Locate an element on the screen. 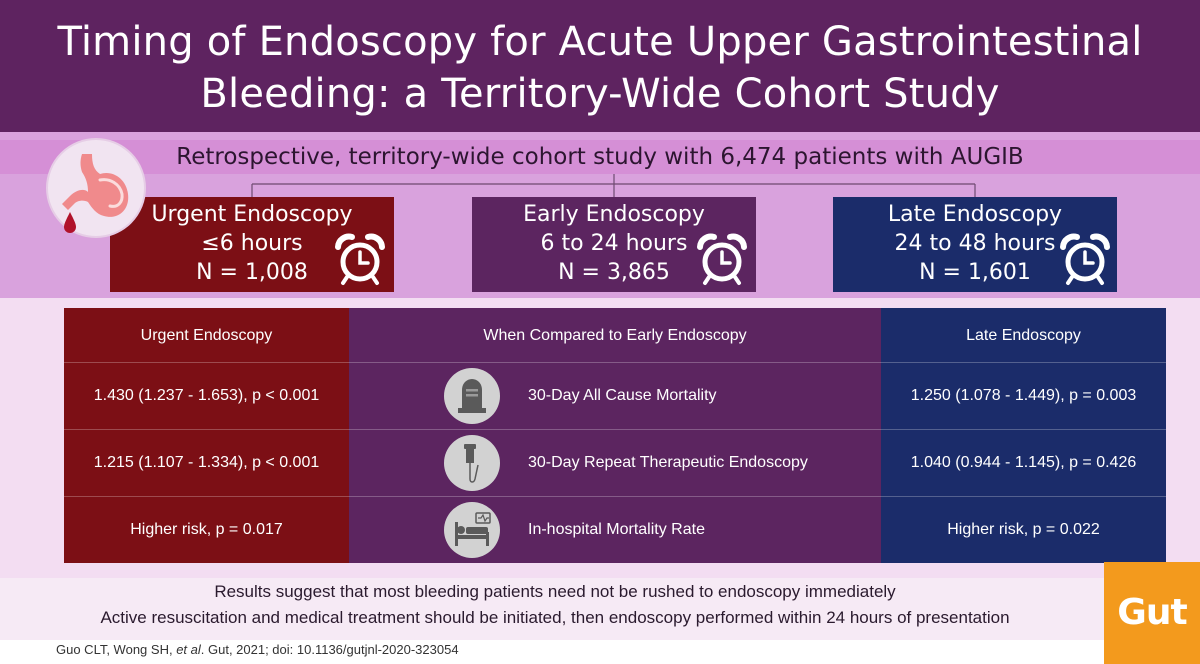 The width and height of the screenshot is (1200, 664). urgent-repeat-endoscopy-value: 1.215 (1.107 - 1.334), p < 0.001 is located at coordinates (206, 462).